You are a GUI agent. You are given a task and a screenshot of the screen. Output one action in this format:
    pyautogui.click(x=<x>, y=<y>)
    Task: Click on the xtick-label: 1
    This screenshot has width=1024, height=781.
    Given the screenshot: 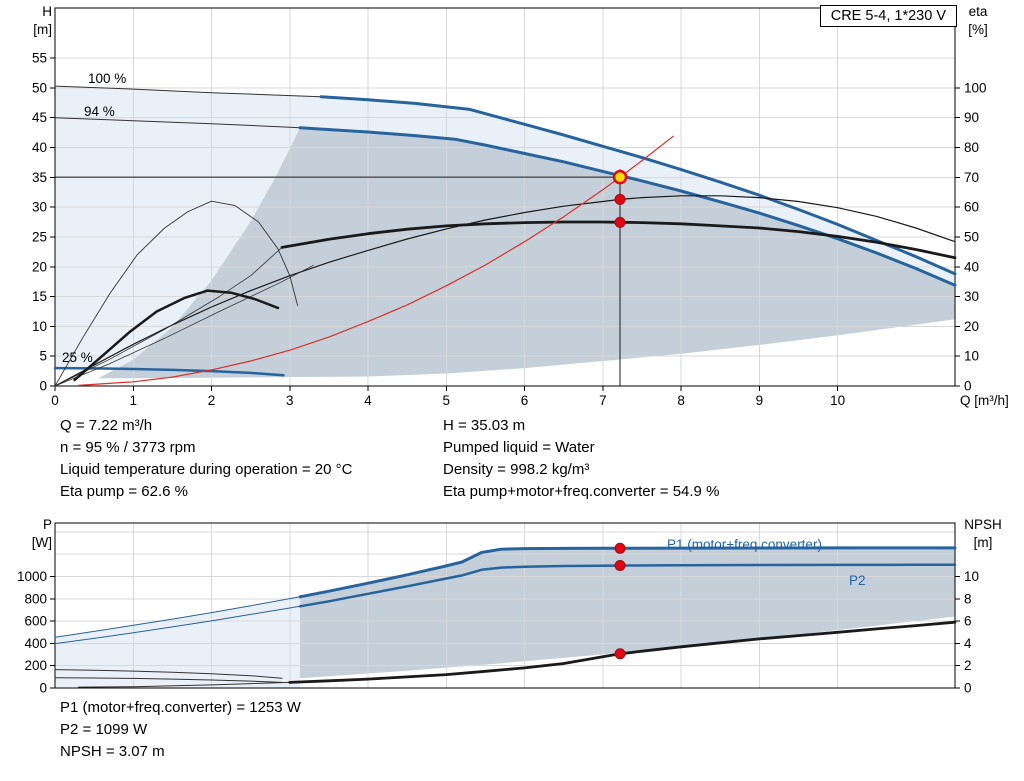 What is the action you would take?
    pyautogui.click(x=134, y=400)
    